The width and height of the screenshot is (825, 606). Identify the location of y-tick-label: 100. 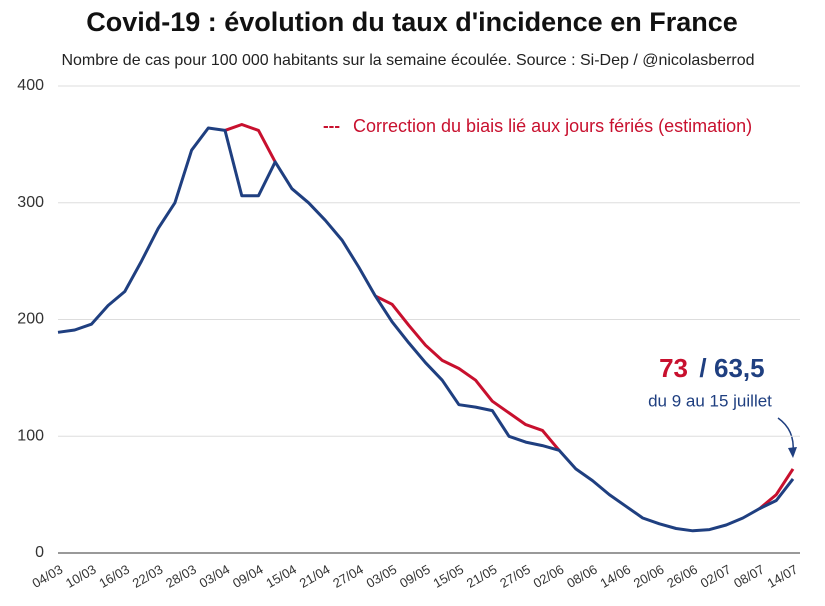
(30, 435).